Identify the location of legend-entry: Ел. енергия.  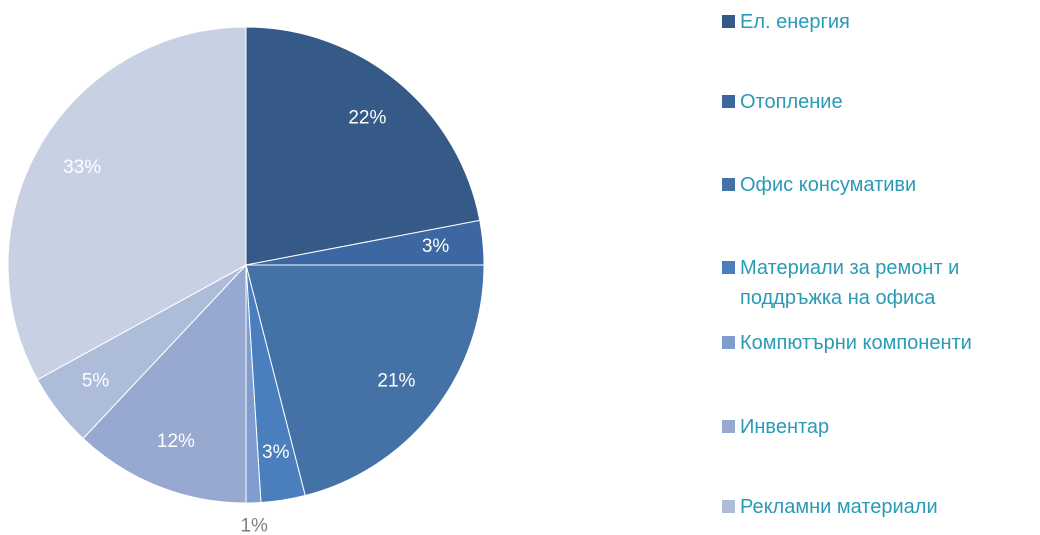
(877, 22).